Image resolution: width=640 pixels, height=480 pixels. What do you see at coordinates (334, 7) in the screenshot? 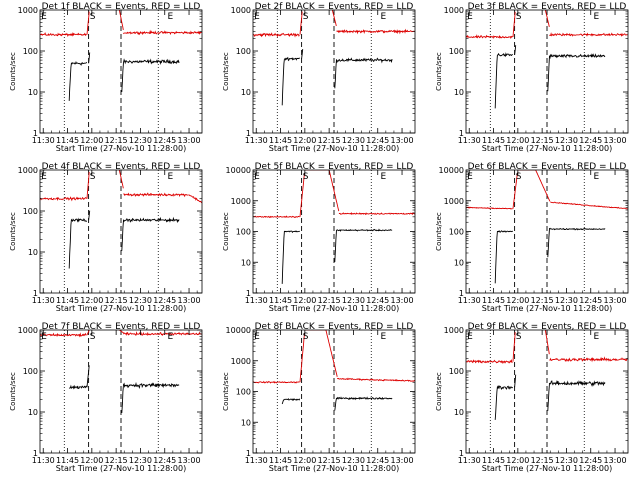
I see `chart-title: Det 2f BLACK = Events, RED = LLD` at bounding box center [334, 7].